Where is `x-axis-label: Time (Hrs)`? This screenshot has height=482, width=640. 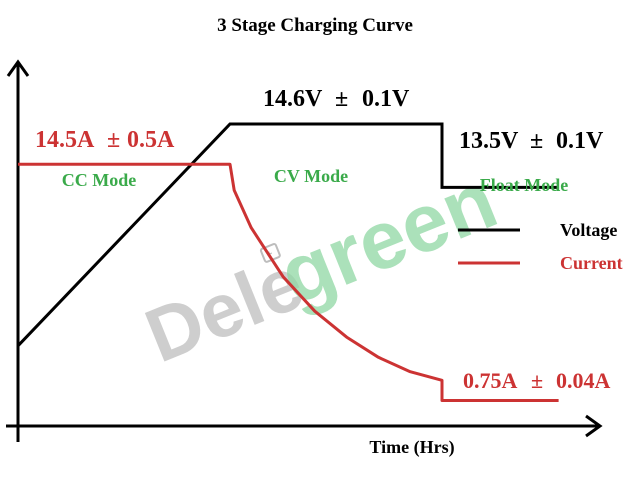 x-axis-label: Time (Hrs) is located at coordinates (411, 447).